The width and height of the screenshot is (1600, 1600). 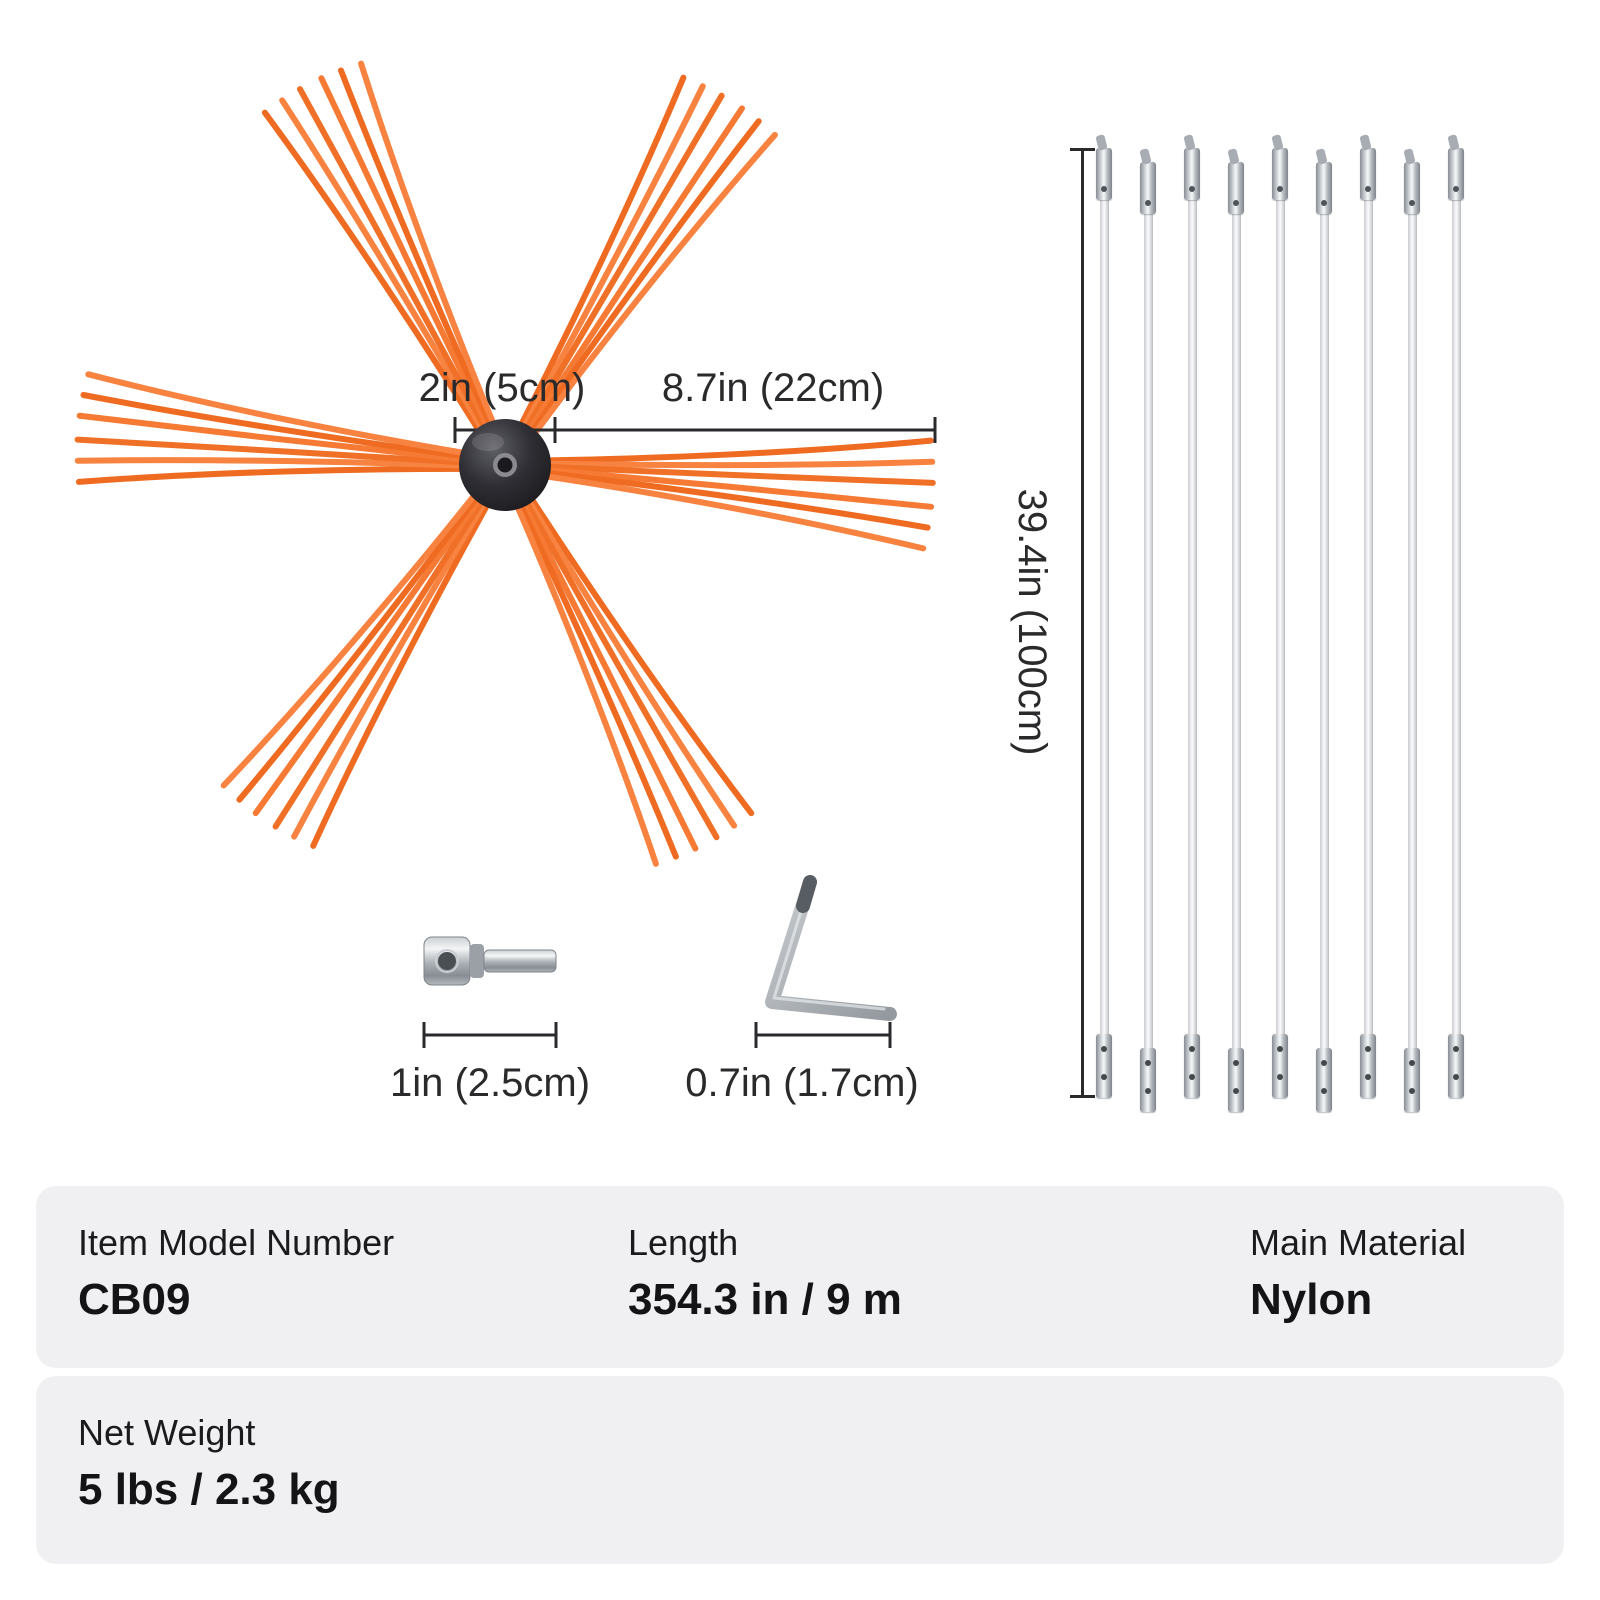 What do you see at coordinates (490, 961) in the screenshot?
I see `drill-adapter` at bounding box center [490, 961].